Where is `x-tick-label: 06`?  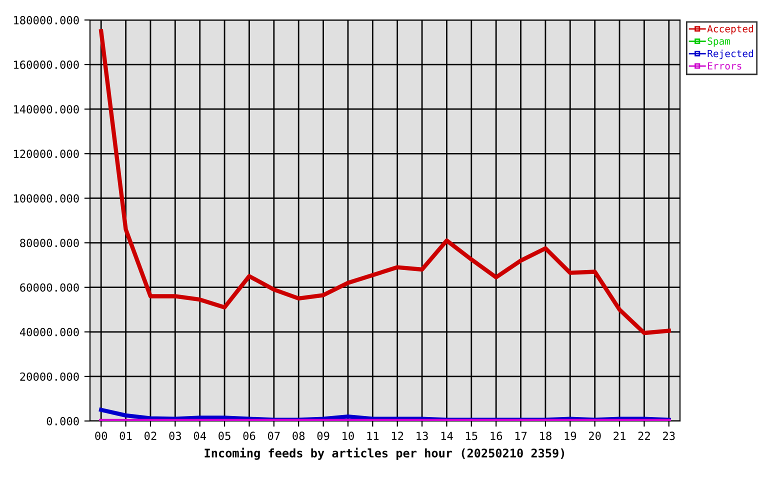 x-tick-label: 06 is located at coordinates (249, 436).